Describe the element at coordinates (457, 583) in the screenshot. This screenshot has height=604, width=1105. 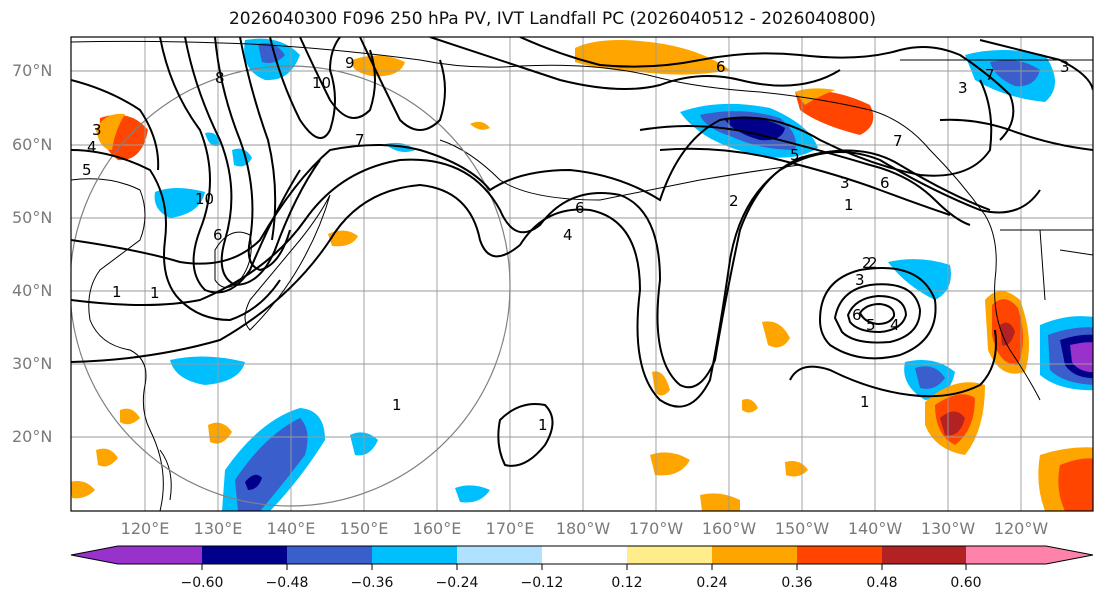
I see `colorbar-tick-label: −0.24` at that location.